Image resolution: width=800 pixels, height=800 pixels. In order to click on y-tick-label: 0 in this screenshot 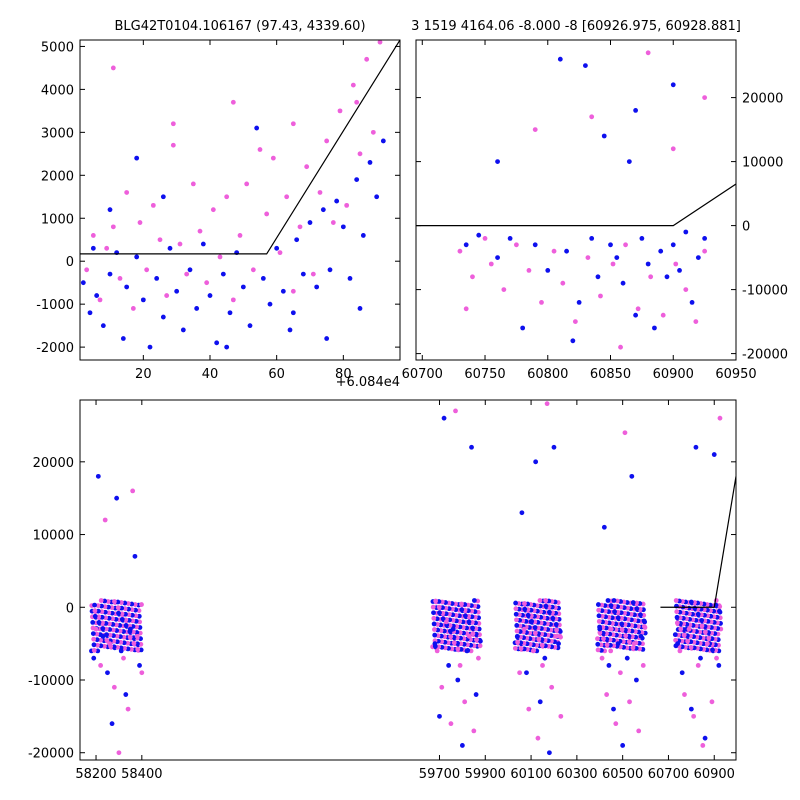, I will do `click(70, 608)`.